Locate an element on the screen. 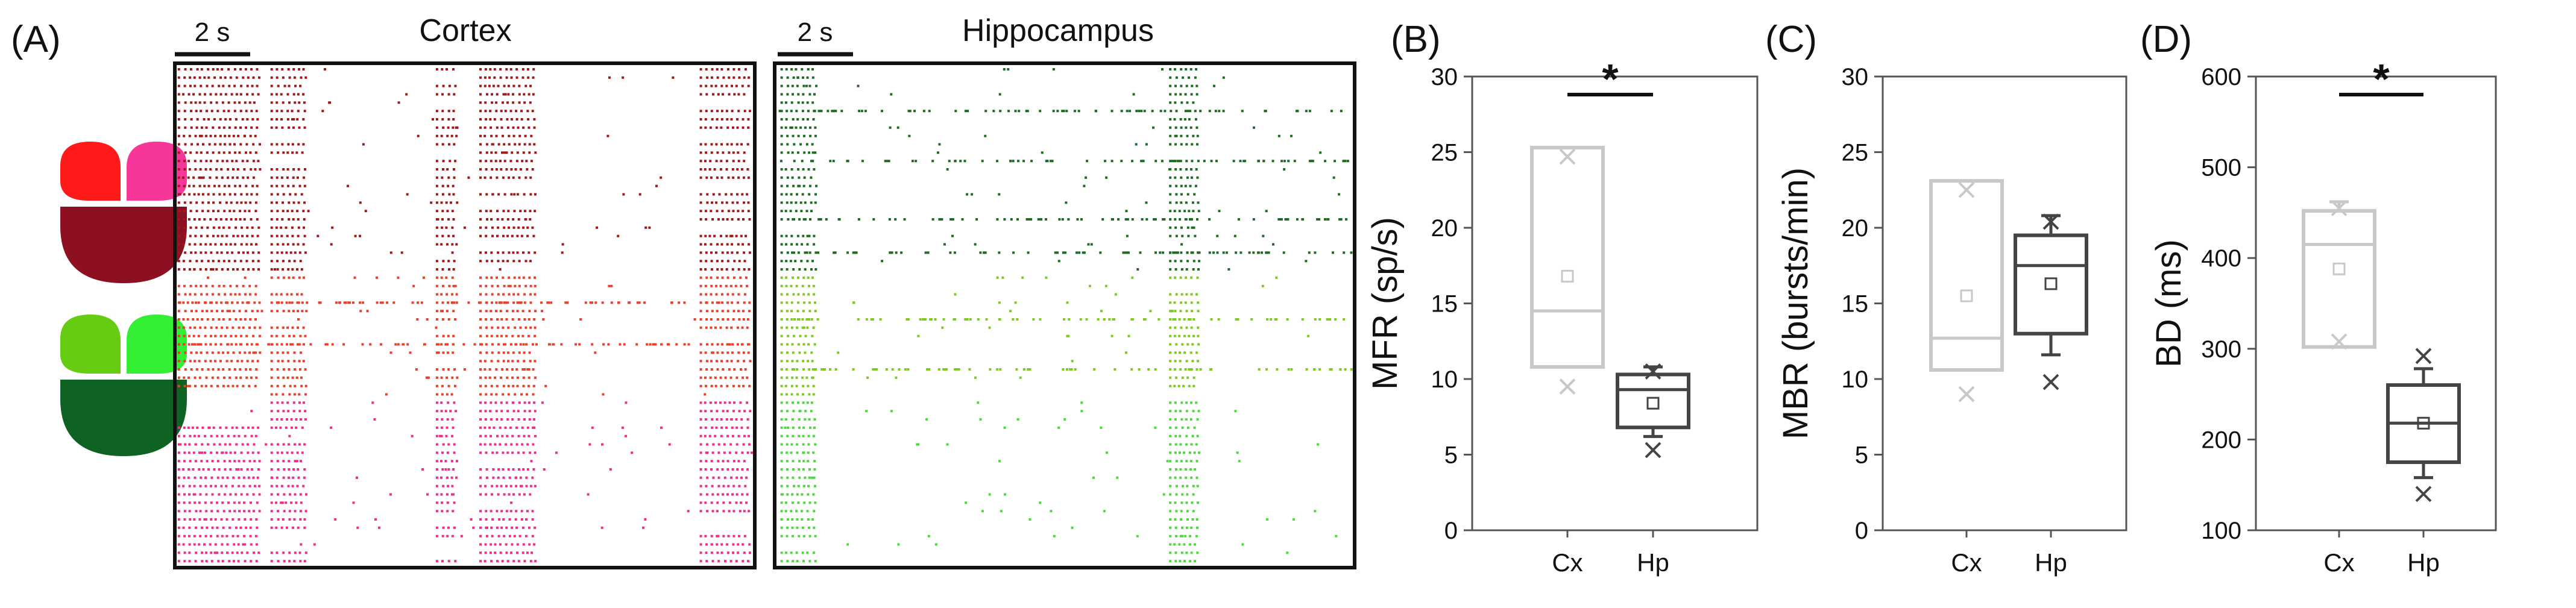 The image size is (2576, 608). mfr-boxplot: 0 5 10 15 20 25 30 MFR (sp/s) Cx Hp * is located at coordinates (1562, 316).